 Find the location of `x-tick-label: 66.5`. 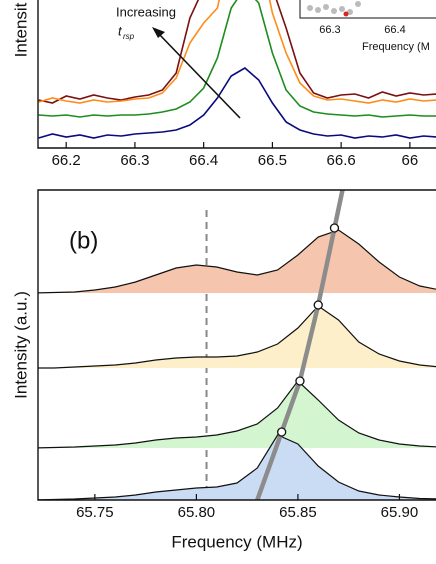

x-tick-label: 66.5 is located at coordinates (272, 160).